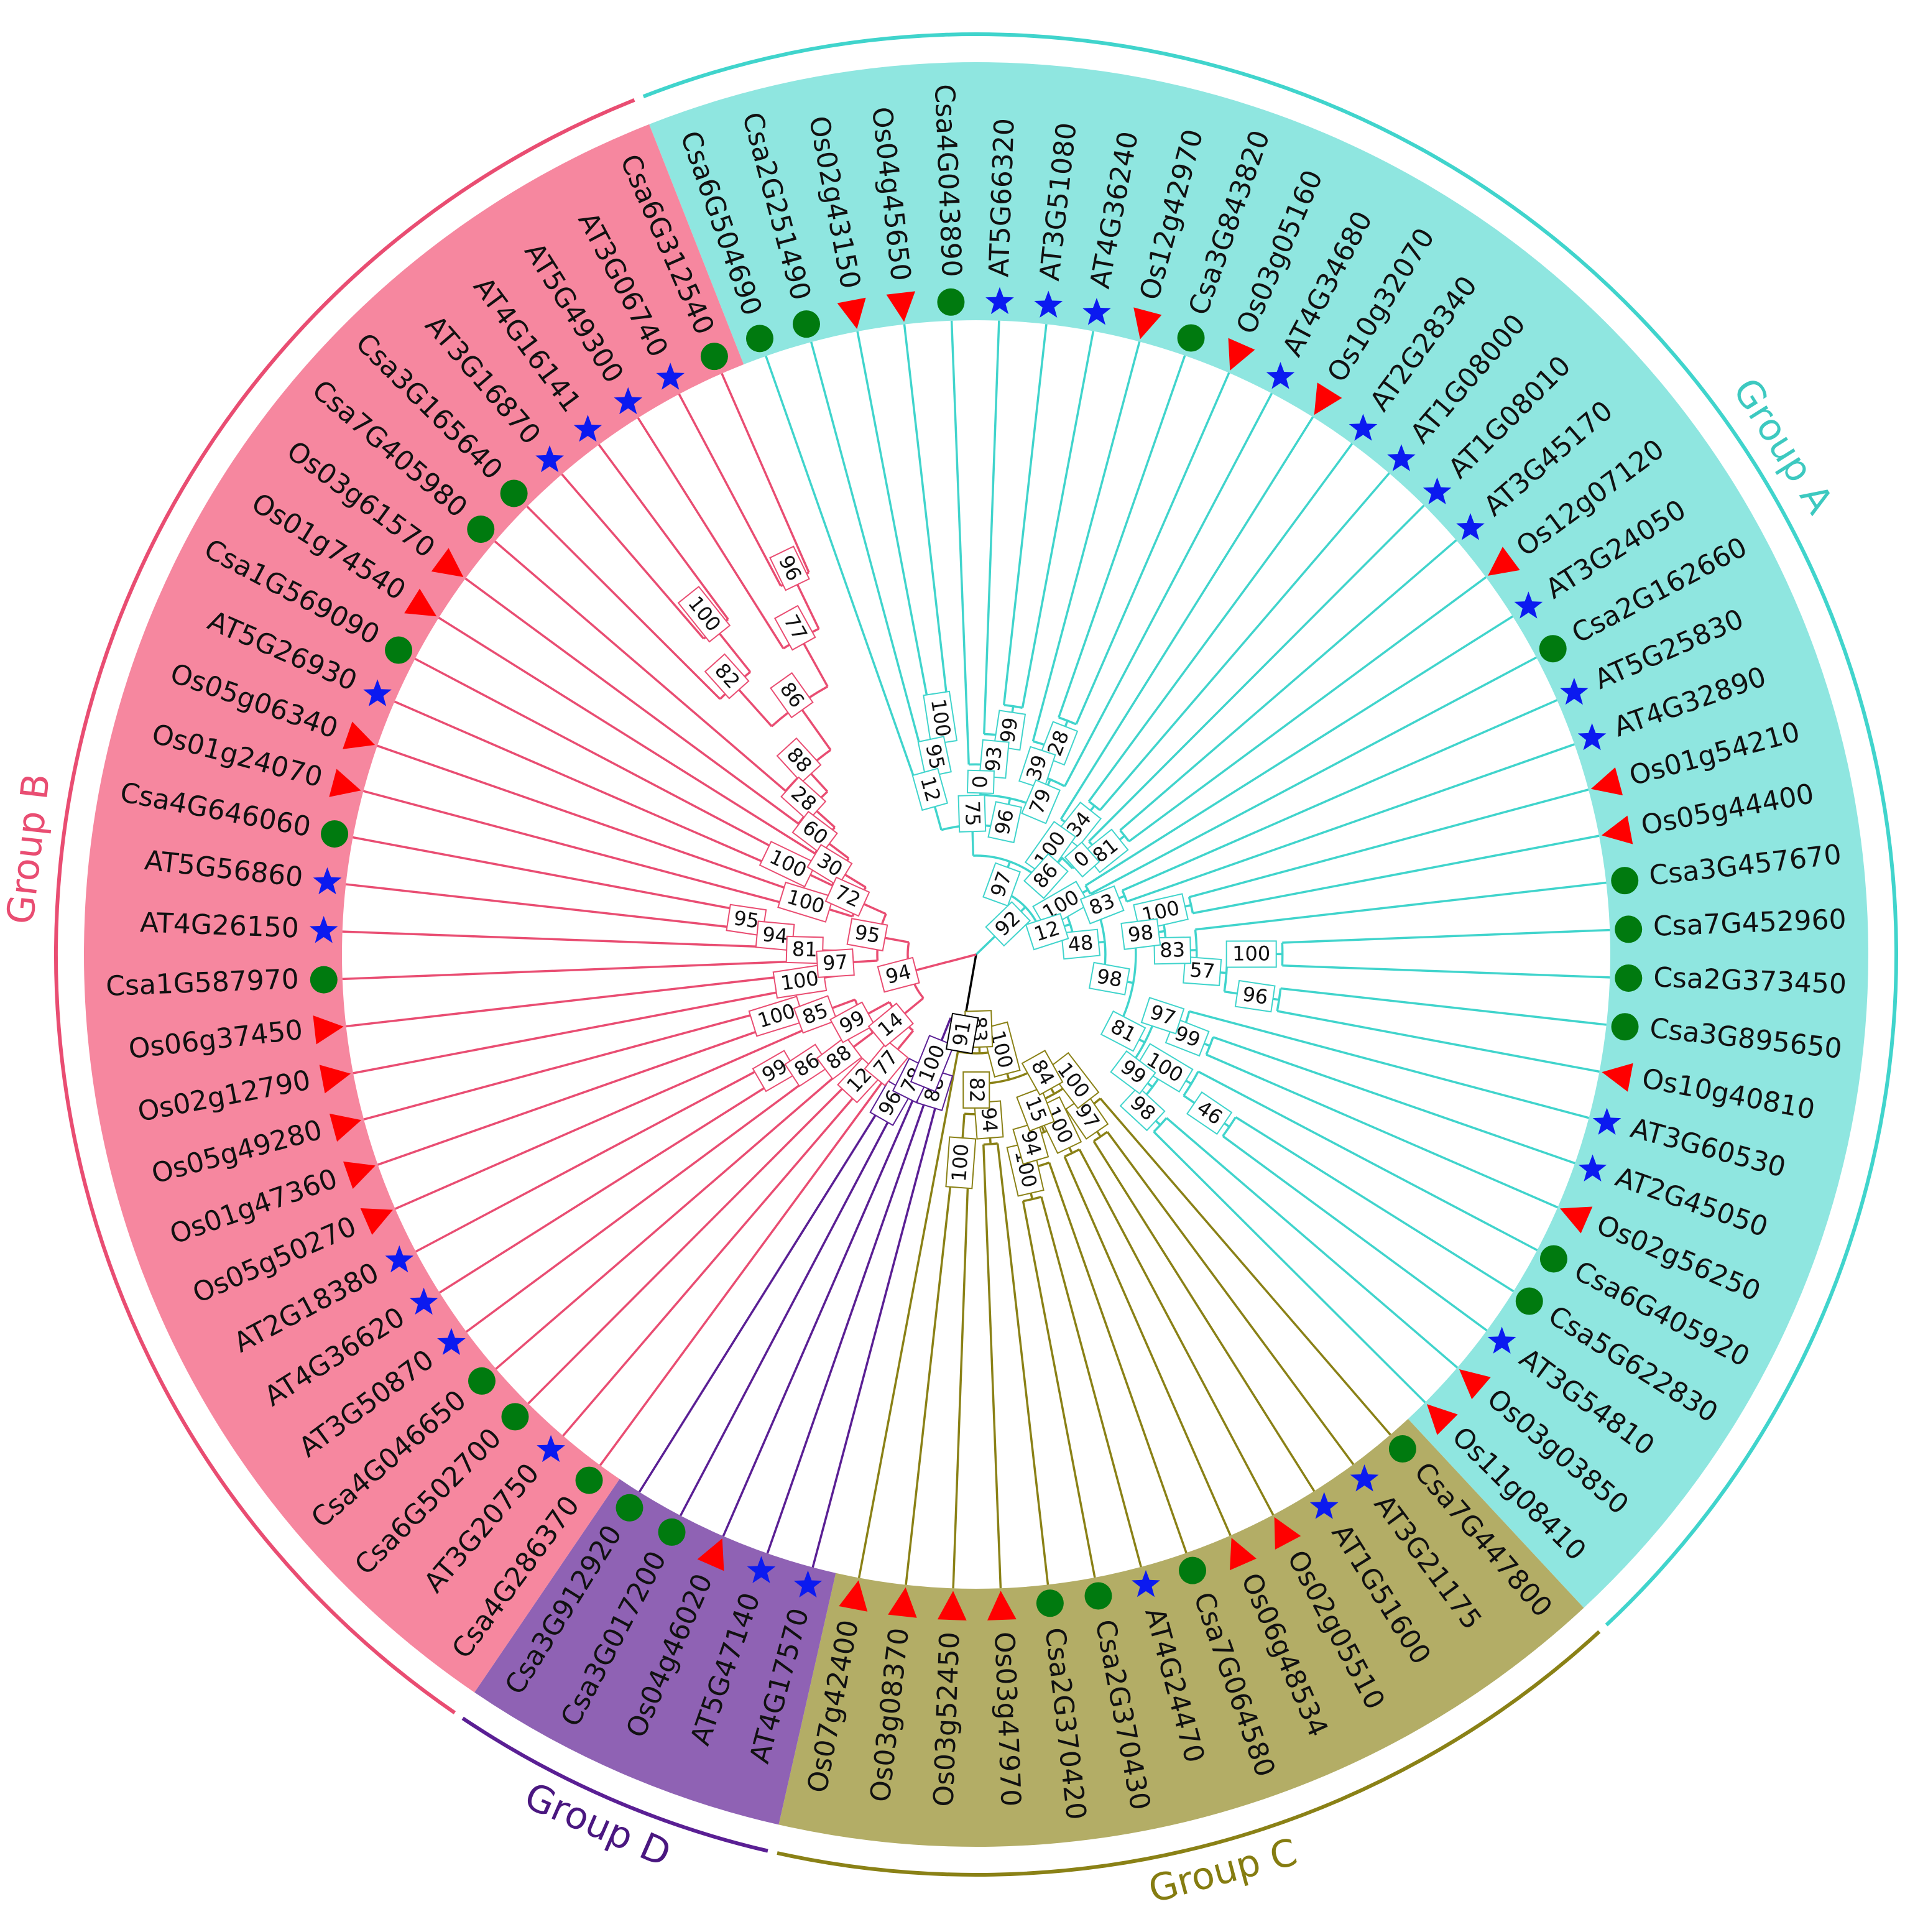 Image resolution: width=1928 pixels, height=1932 pixels. Describe the element at coordinates (1046, 876) in the screenshot. I see `support-value: 86` at that location.